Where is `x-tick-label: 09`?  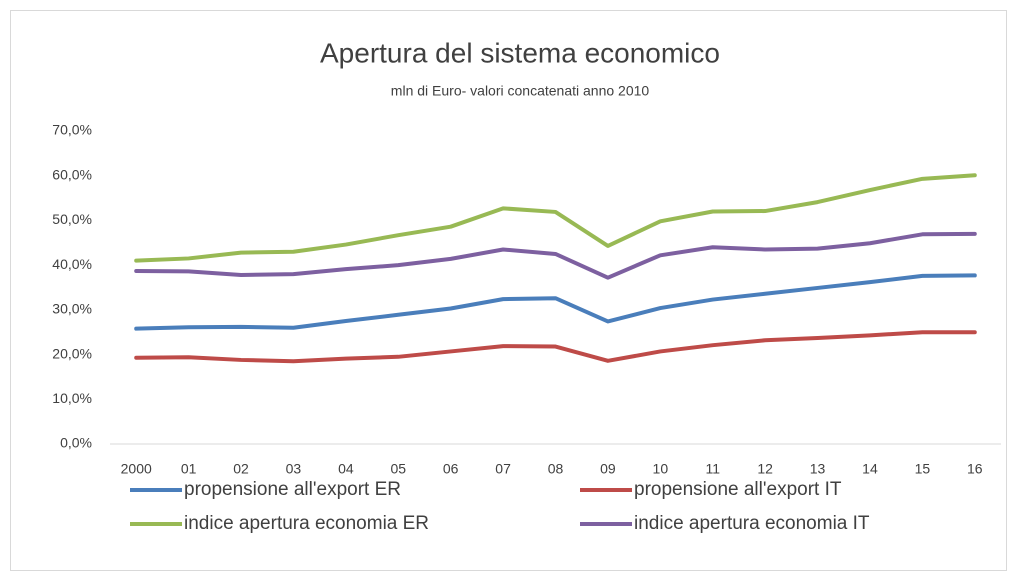 x-tick-label: 09 is located at coordinates (608, 469).